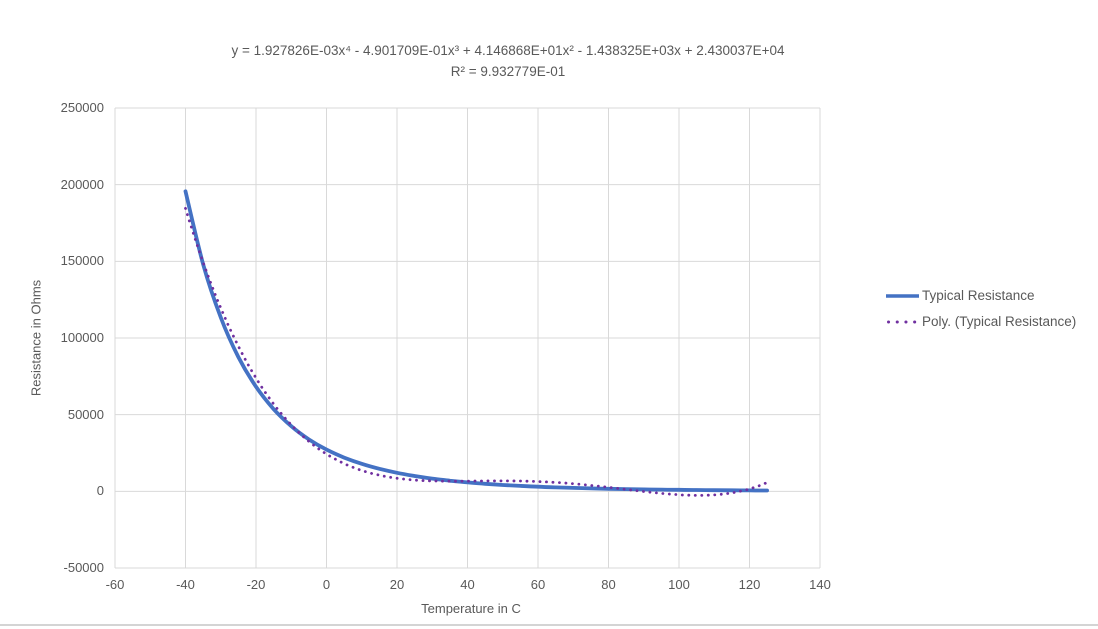 This screenshot has width=1098, height=629. What do you see at coordinates (749, 584) in the screenshot?
I see `x-axis-tick: 120` at bounding box center [749, 584].